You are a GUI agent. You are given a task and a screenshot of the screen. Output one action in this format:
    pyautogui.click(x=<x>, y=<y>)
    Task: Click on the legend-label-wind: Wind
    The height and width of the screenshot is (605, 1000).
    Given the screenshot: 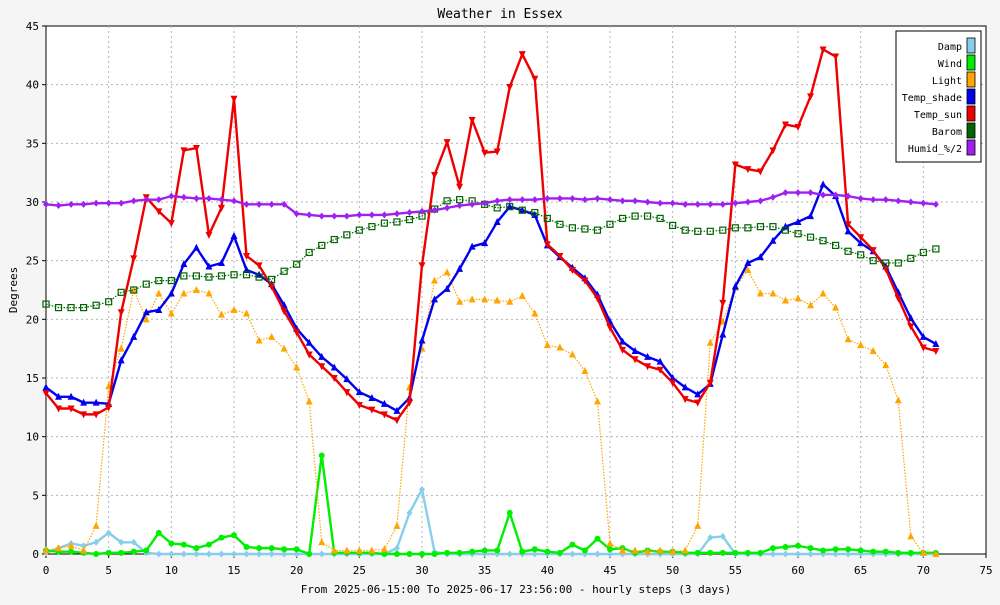 What is the action you would take?
    pyautogui.click(x=950, y=64)
    